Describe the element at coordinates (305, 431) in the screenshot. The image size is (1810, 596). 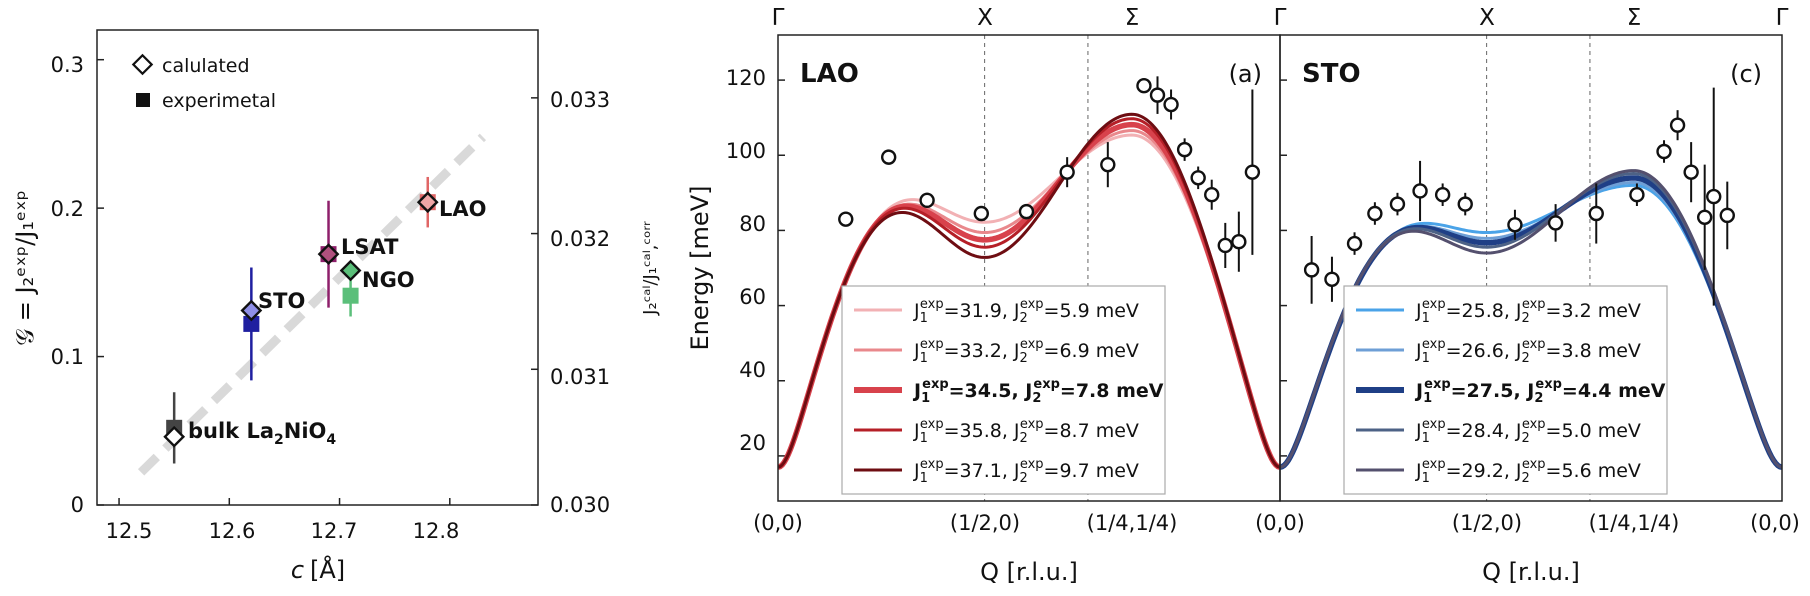
I see `bulk-label-nio: NiO` at that location.